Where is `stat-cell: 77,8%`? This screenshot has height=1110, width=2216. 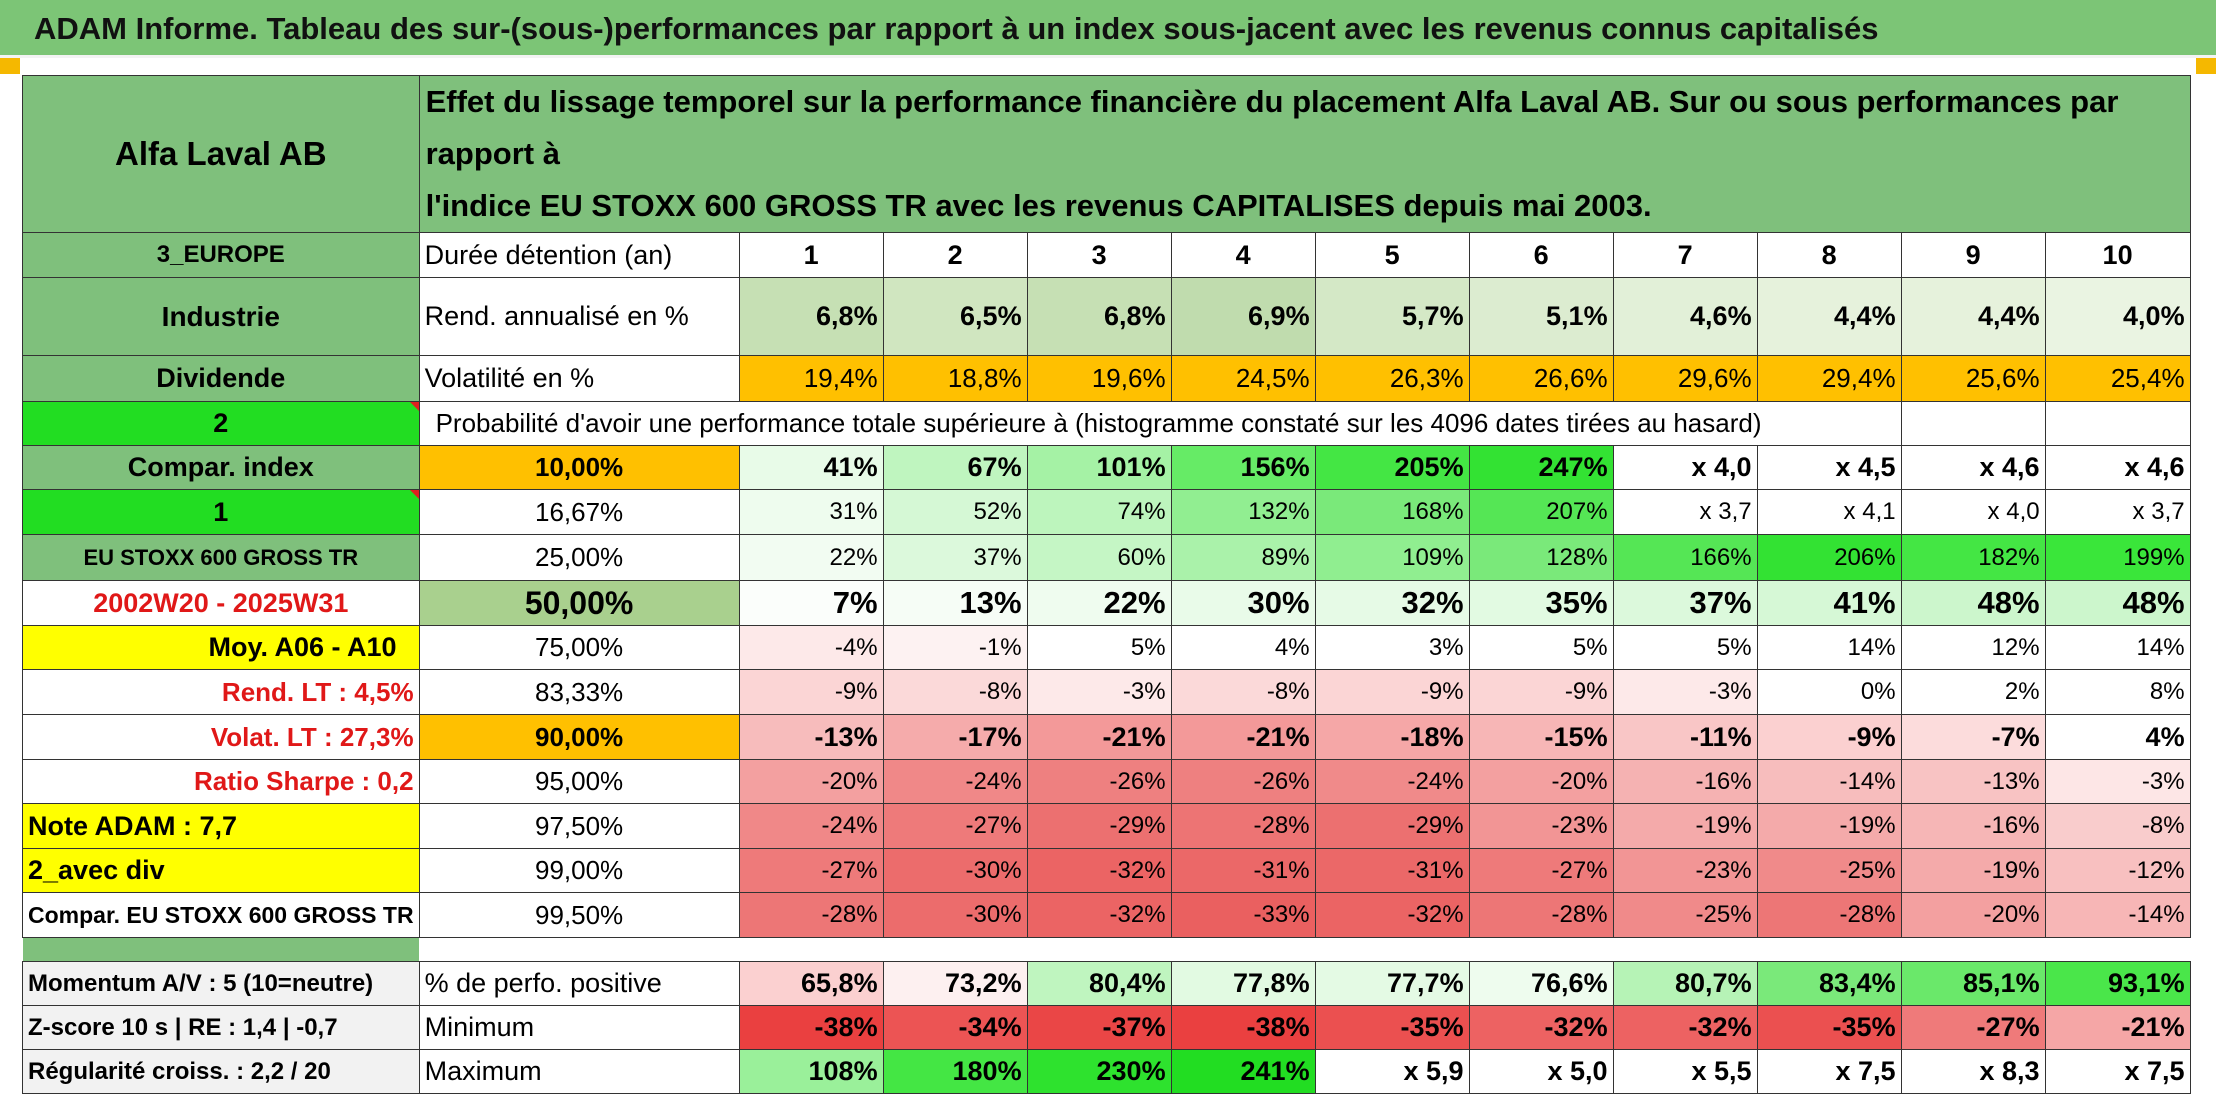 stat-cell: 77,8% is located at coordinates (1243, 983).